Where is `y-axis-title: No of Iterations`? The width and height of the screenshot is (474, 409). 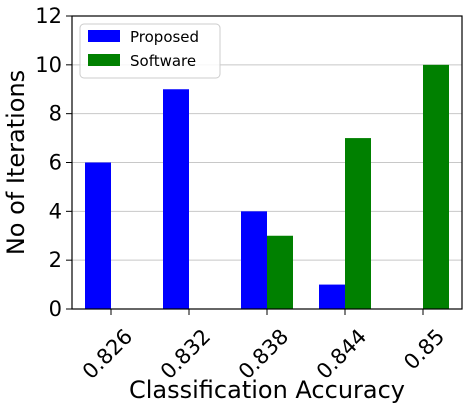
y-axis-title: No of Iterations is located at coordinates (16, 162).